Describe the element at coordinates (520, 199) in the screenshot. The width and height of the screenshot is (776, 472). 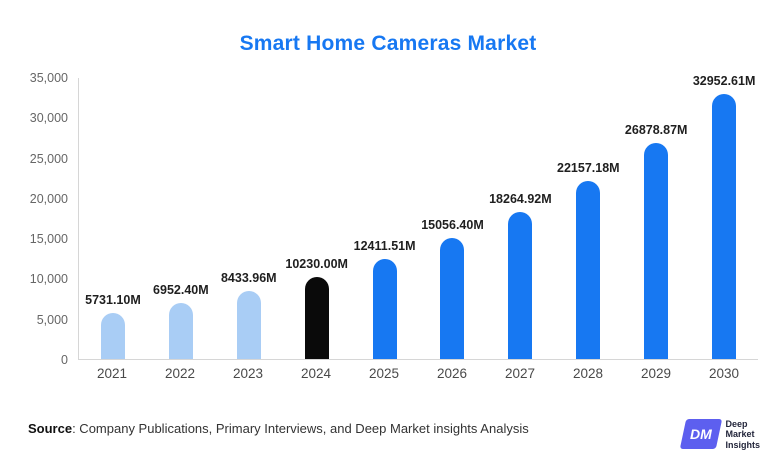
I see `bar-value-label: 18264.92M` at that location.